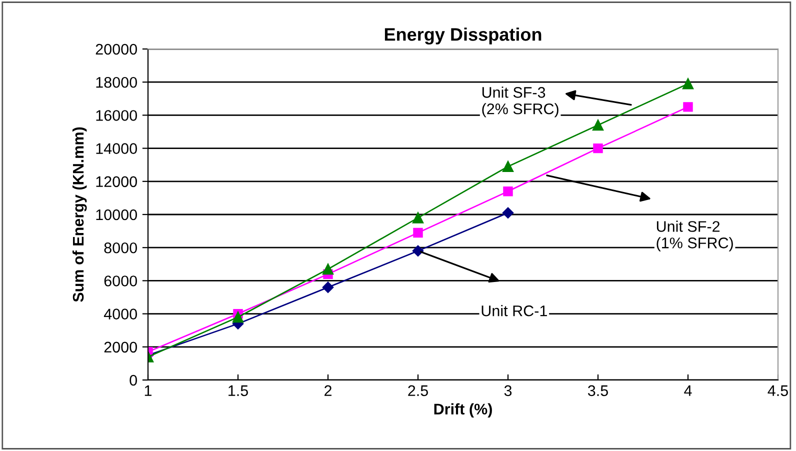 This screenshot has width=796, height=451. Describe the element at coordinates (520, 102) in the screenshot. I see `annotation: Unit SF-3 (2% SFRC)` at that location.